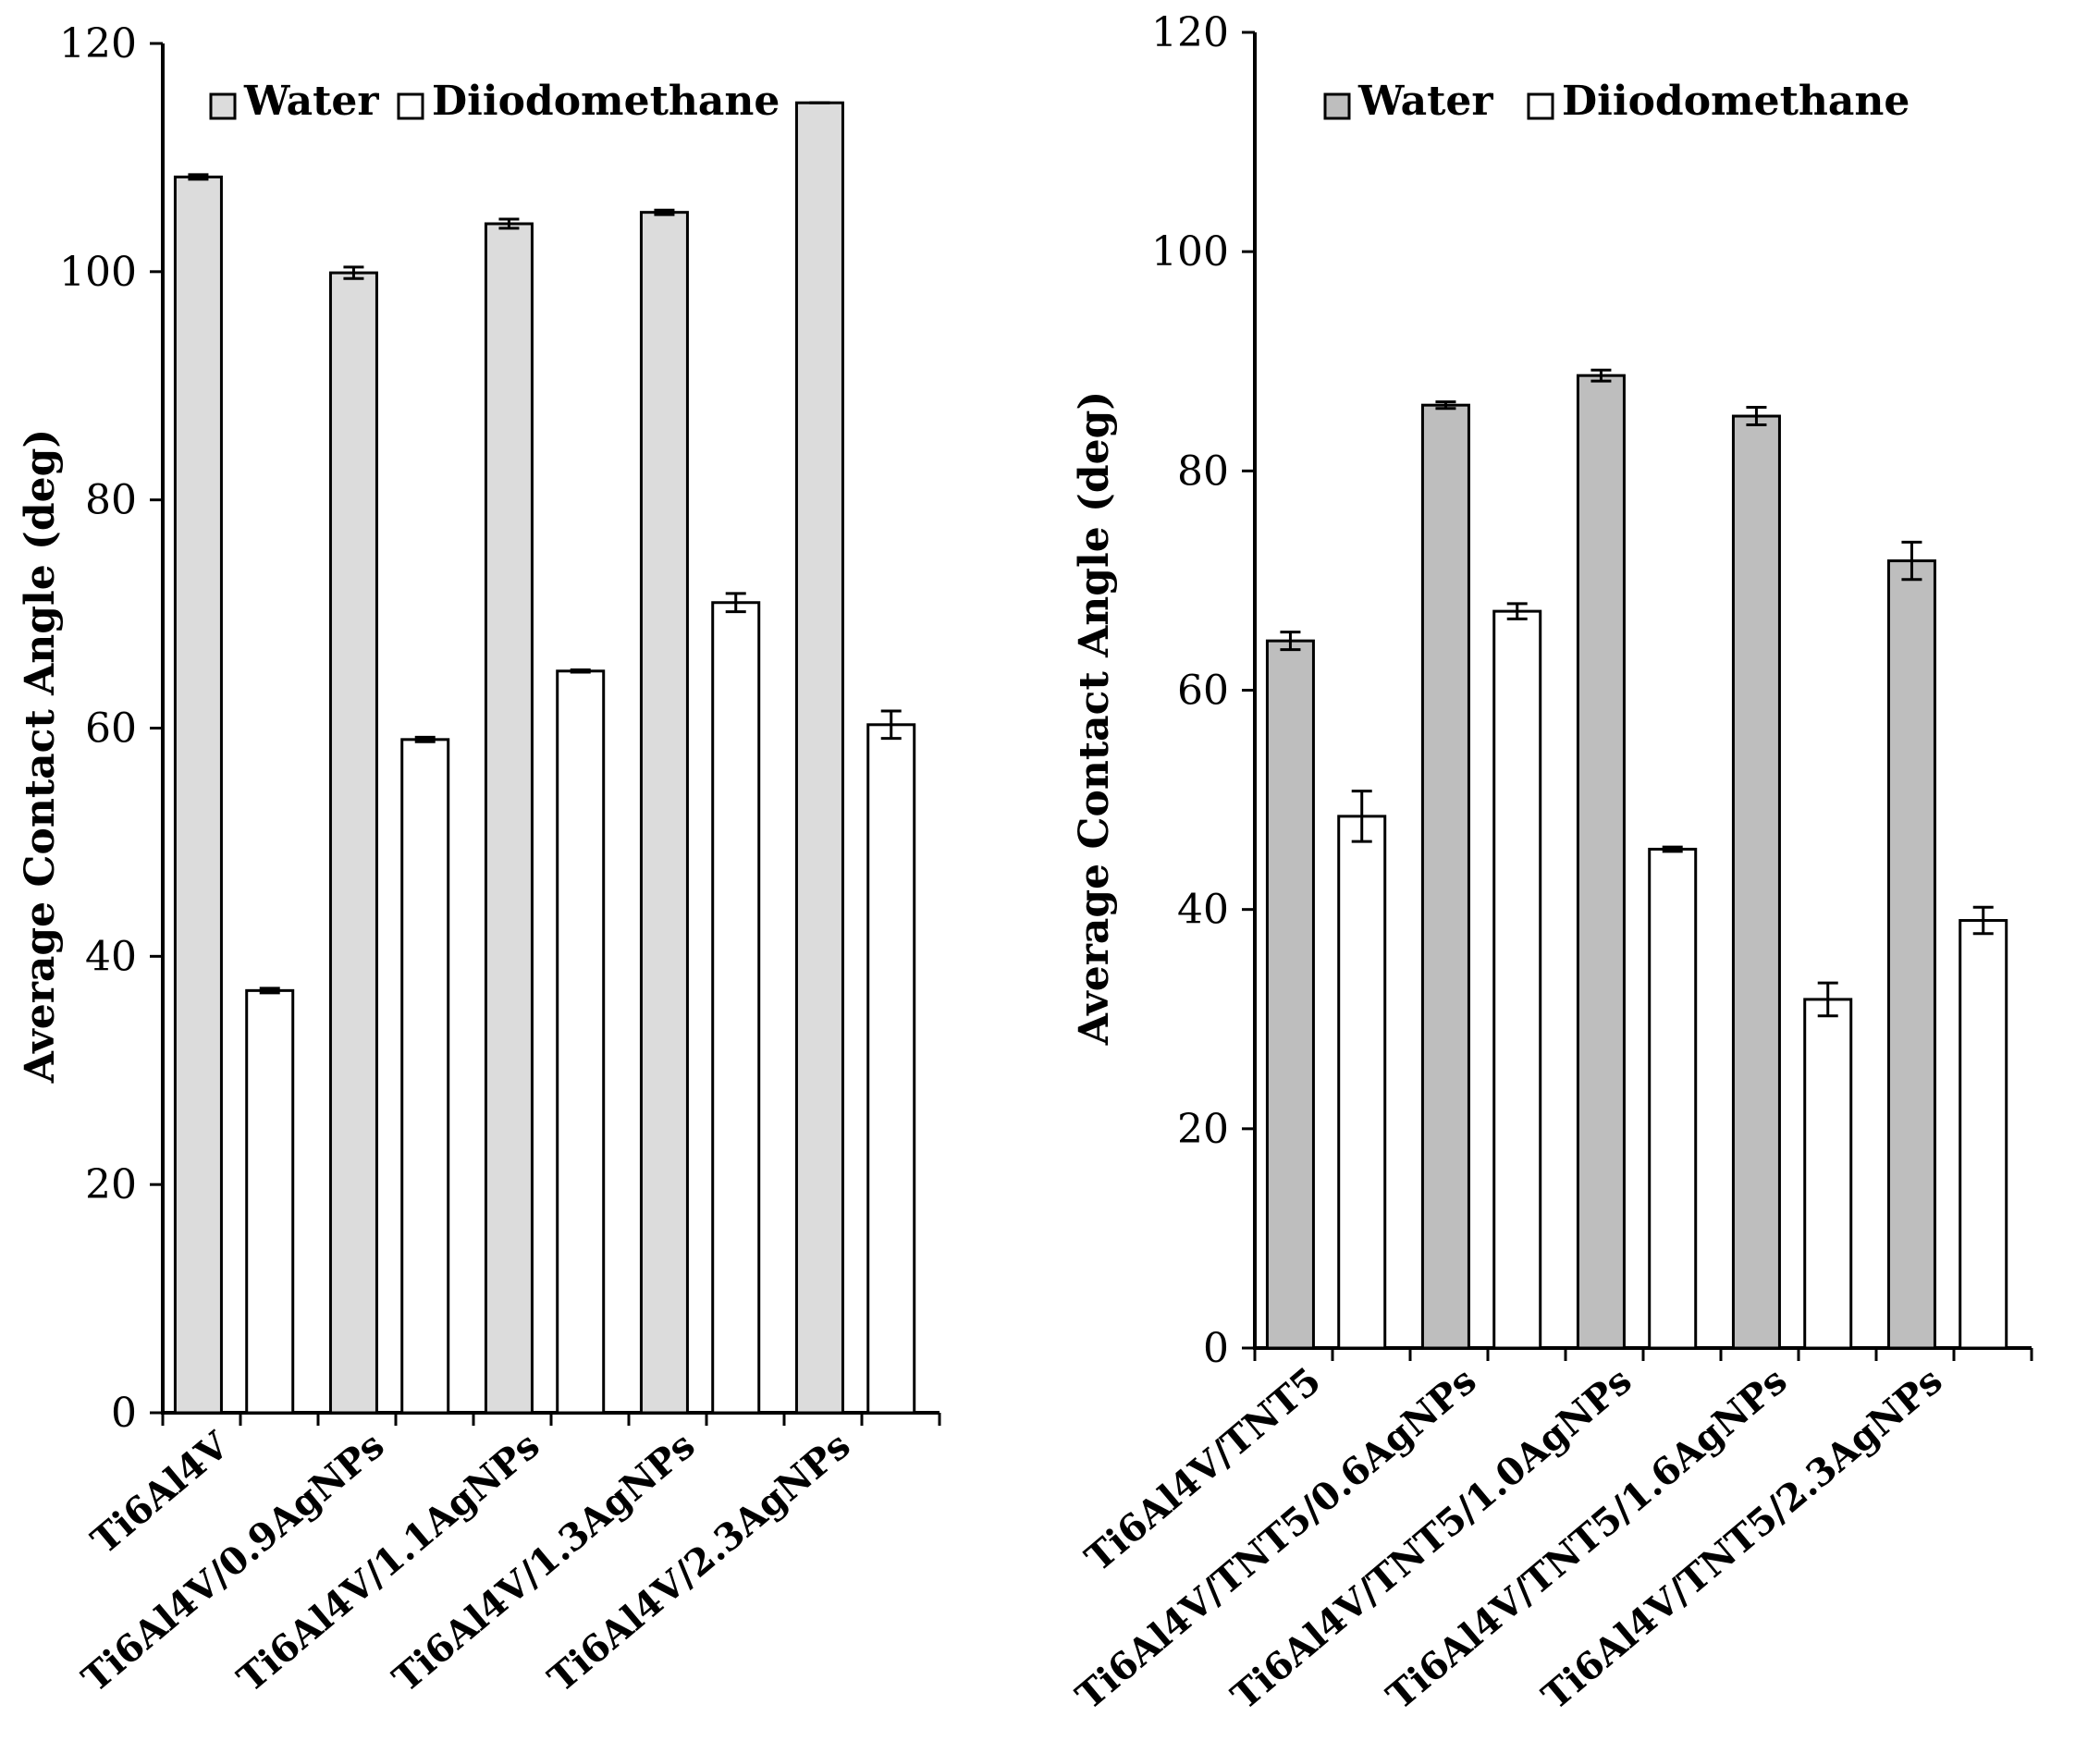  What do you see at coordinates (160, 1493) in the screenshot?
I see `left-category-label: Ti6Al4V` at bounding box center [160, 1493].